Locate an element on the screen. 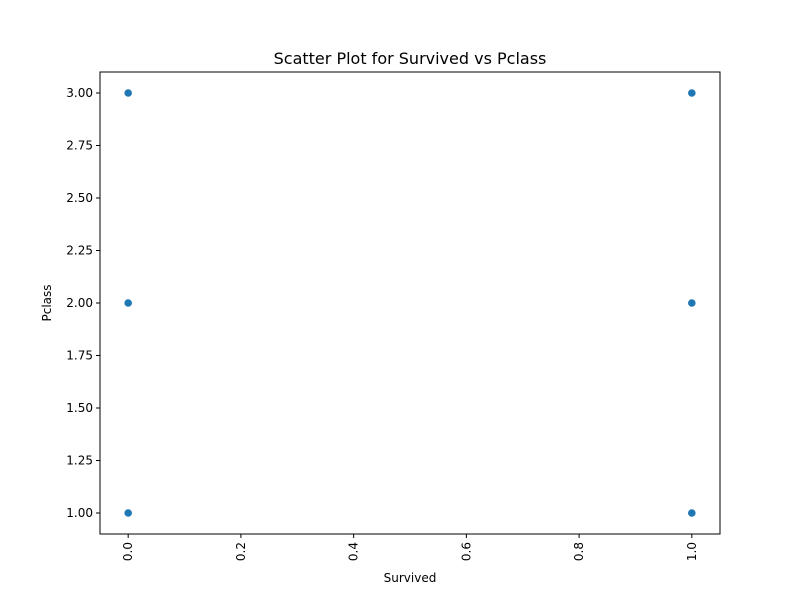 The width and height of the screenshot is (800, 600). y-tick-label: 2.50 is located at coordinates (79, 198).